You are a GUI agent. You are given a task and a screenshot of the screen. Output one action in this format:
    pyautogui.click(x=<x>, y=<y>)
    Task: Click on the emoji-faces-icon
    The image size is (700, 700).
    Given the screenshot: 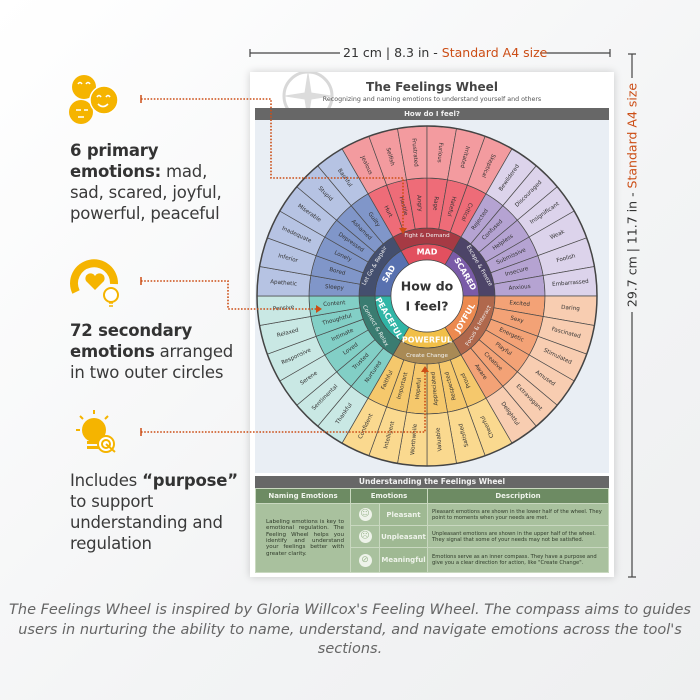 What is the action you would take?
    pyautogui.click(x=94, y=99)
    